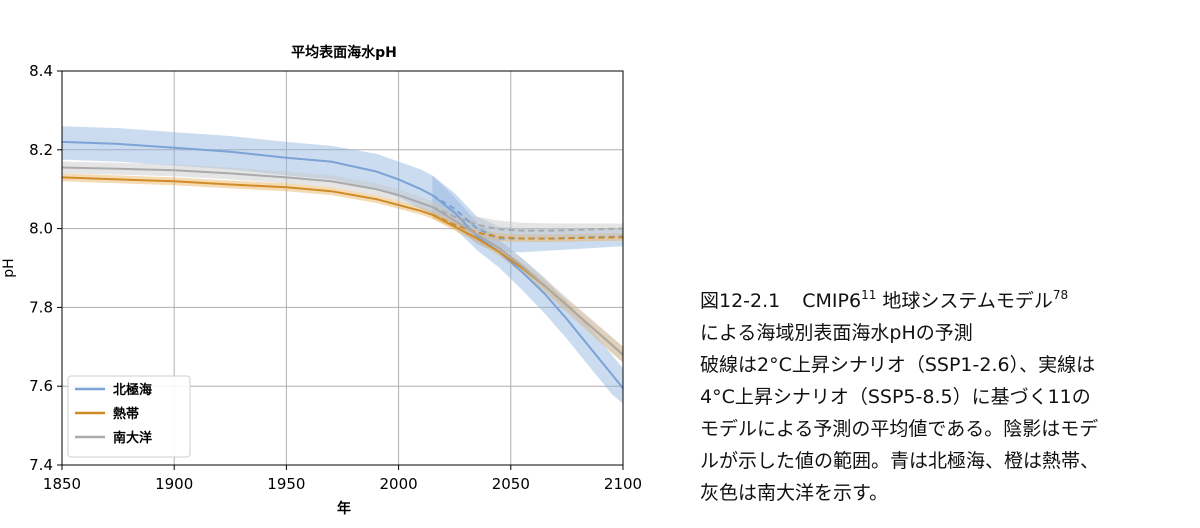 The height and width of the screenshot is (528, 1200). I want to click on caption-line-6: ルが示した値の範囲。青は北極海、橙は熱帯、, so click(900, 461).